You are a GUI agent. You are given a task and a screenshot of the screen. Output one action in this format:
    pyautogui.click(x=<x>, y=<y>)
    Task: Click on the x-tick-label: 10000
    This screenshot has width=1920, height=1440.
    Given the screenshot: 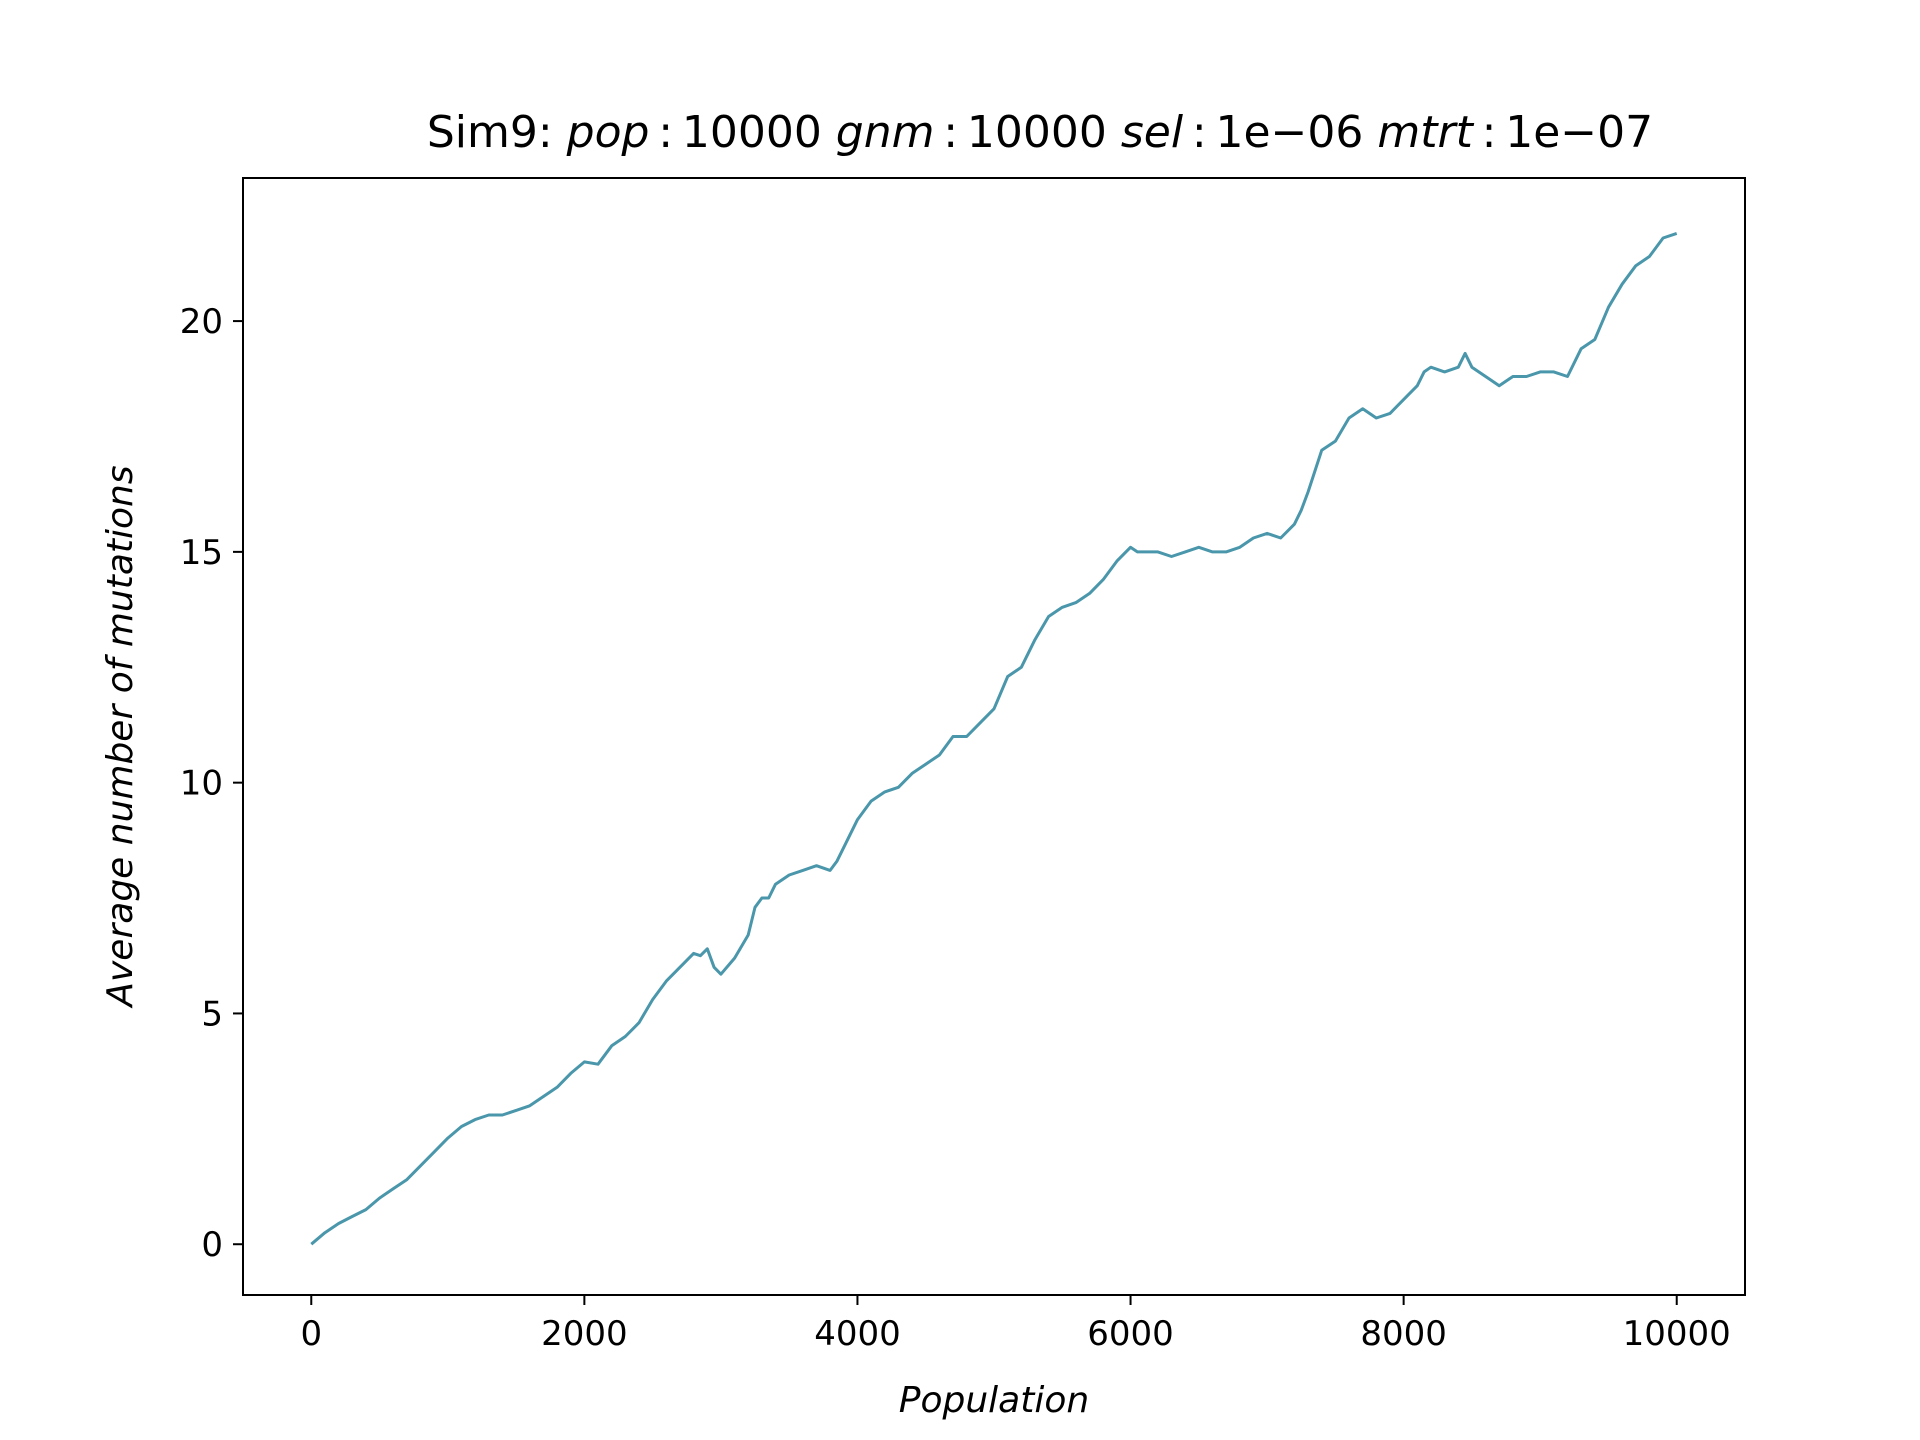 What is the action you would take?
    pyautogui.click(x=1677, y=1334)
    